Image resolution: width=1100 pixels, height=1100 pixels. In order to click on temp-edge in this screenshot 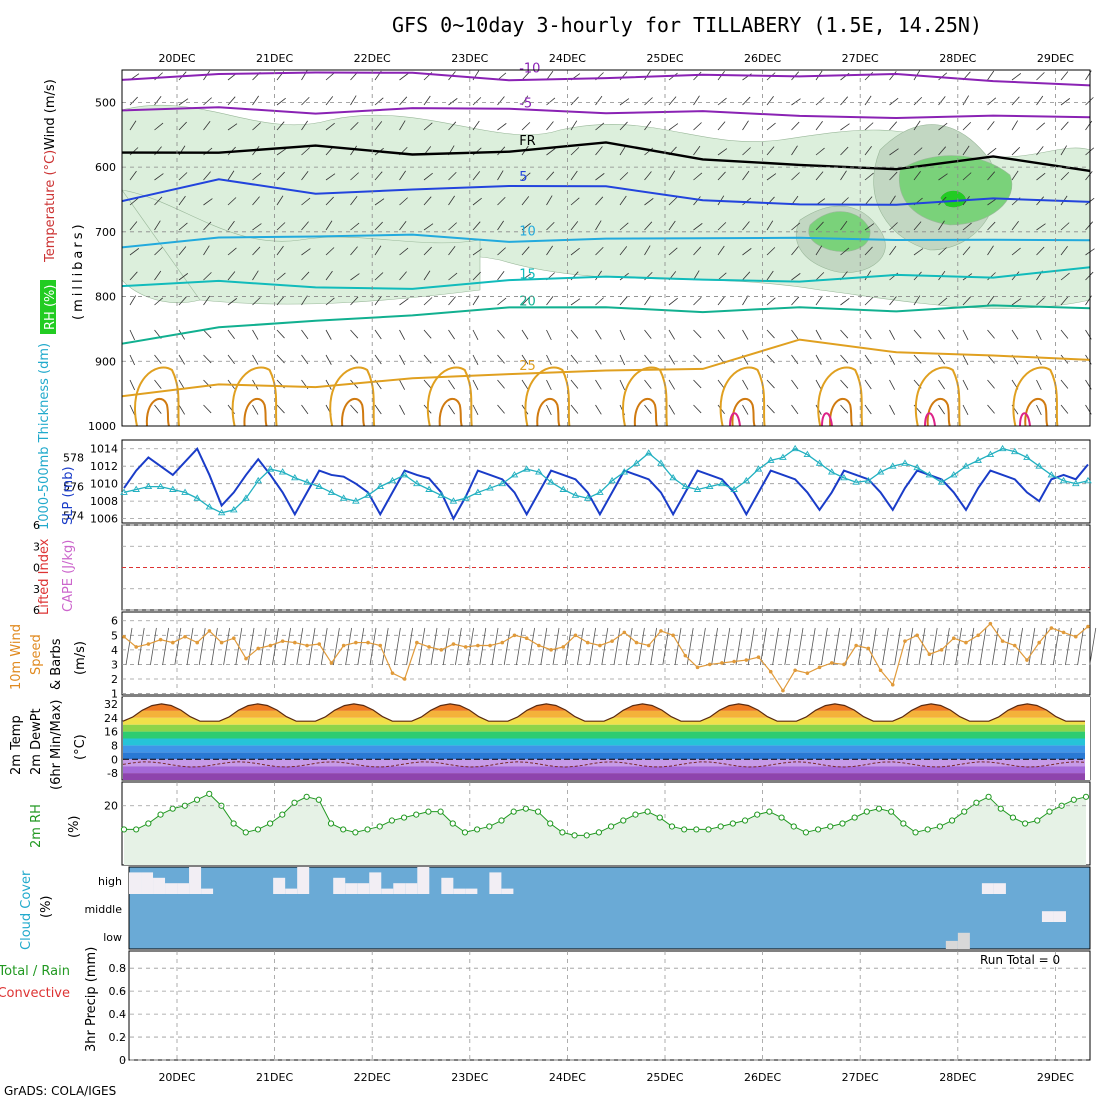, I will do `click(1087, 738)`.